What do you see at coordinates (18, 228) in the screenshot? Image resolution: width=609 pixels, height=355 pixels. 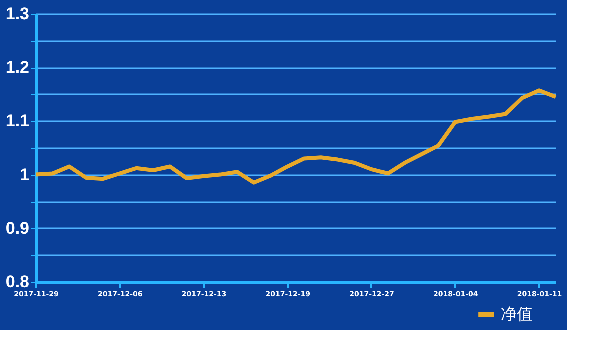 I see `y-tick-label: 0.9` at bounding box center [18, 228].